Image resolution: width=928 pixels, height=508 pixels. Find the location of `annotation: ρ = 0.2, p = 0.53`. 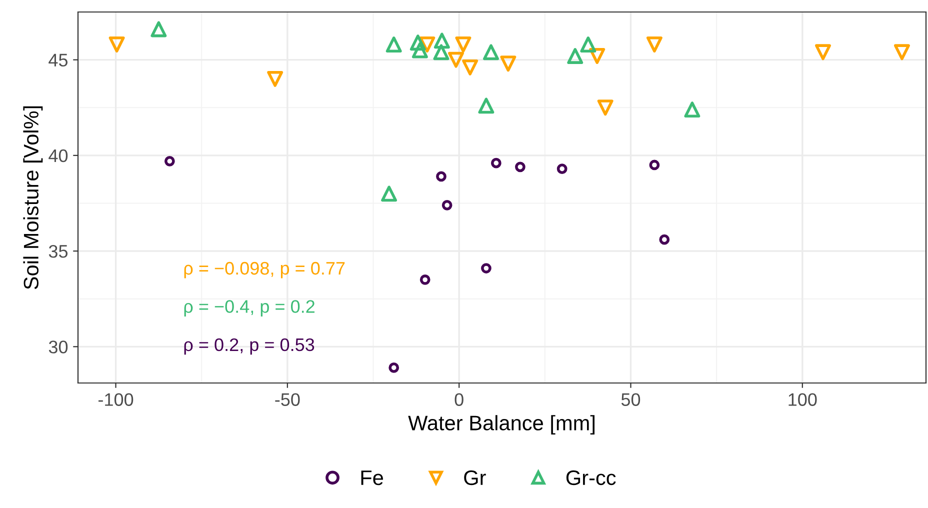

annotation: ρ = 0.2, p = 0.53 is located at coordinates (249, 346).